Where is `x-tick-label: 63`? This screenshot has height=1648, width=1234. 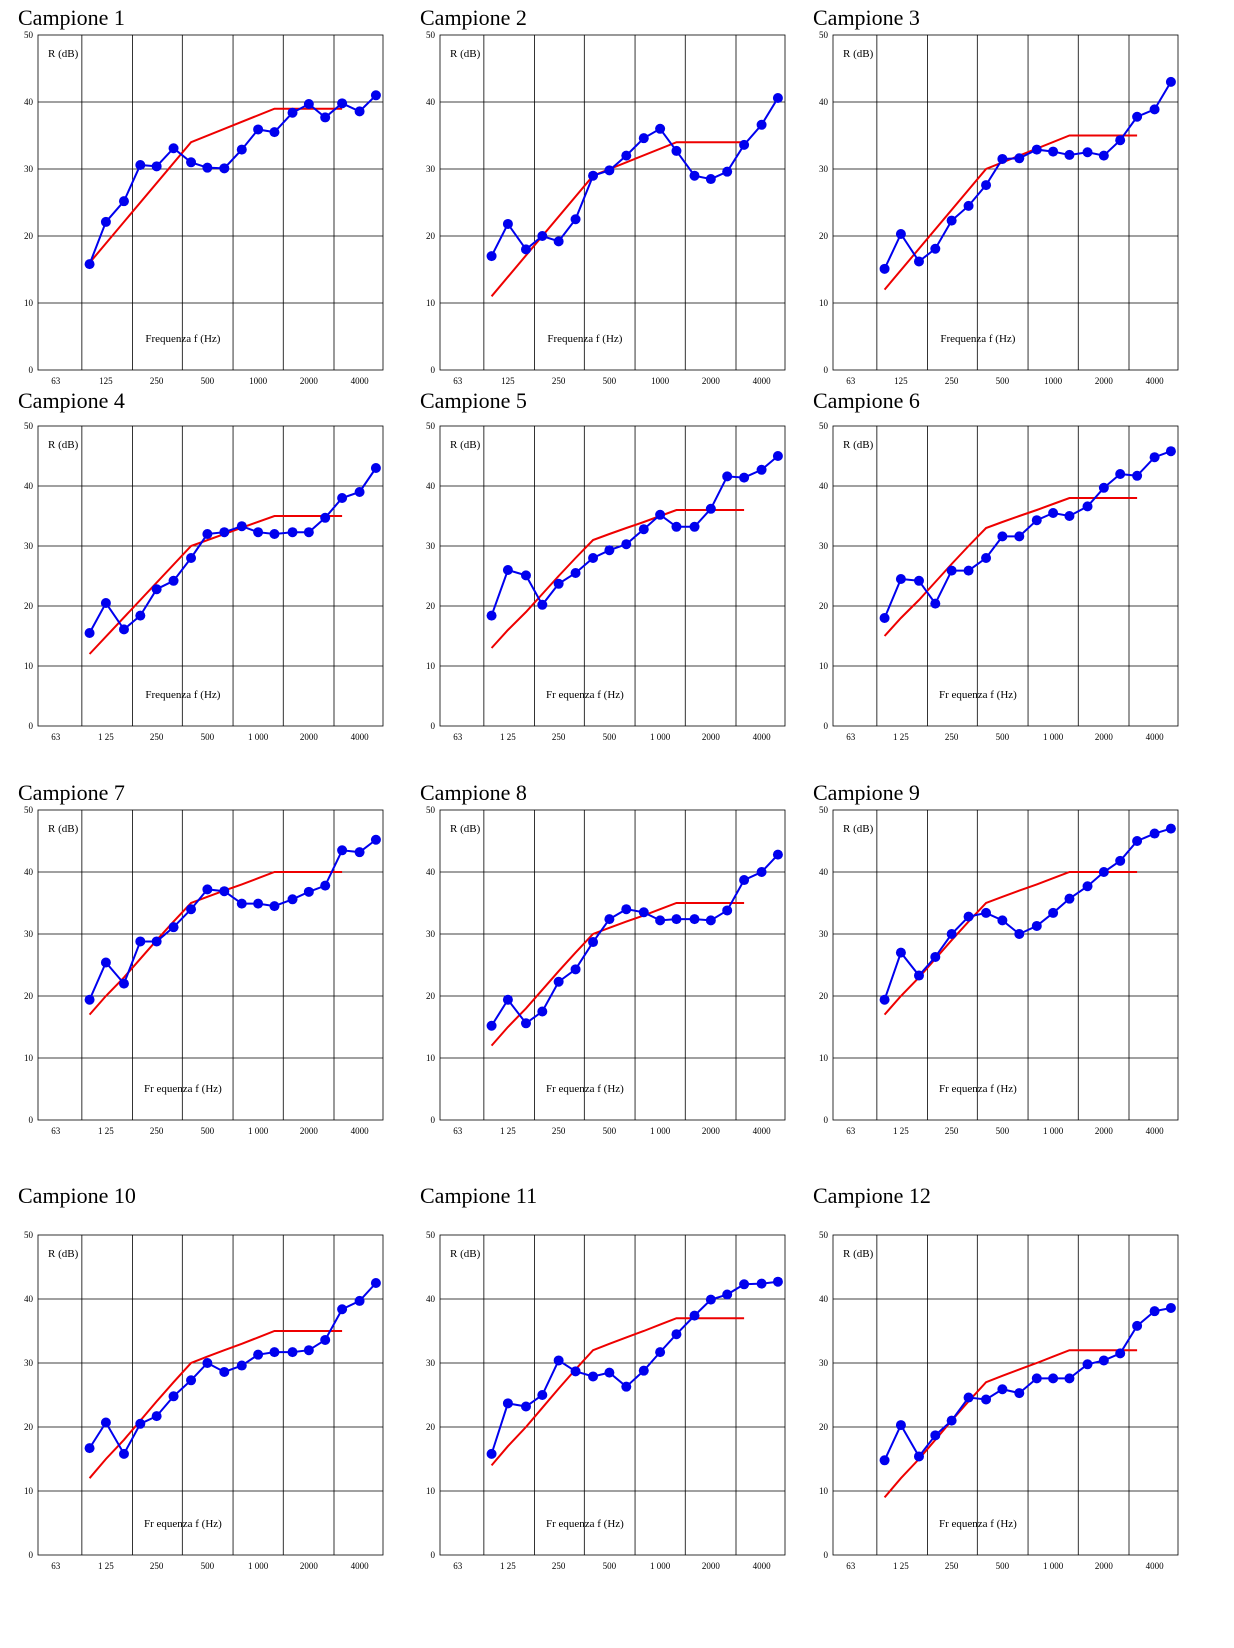
x-tick-label: 63 is located at coordinates (458, 381).